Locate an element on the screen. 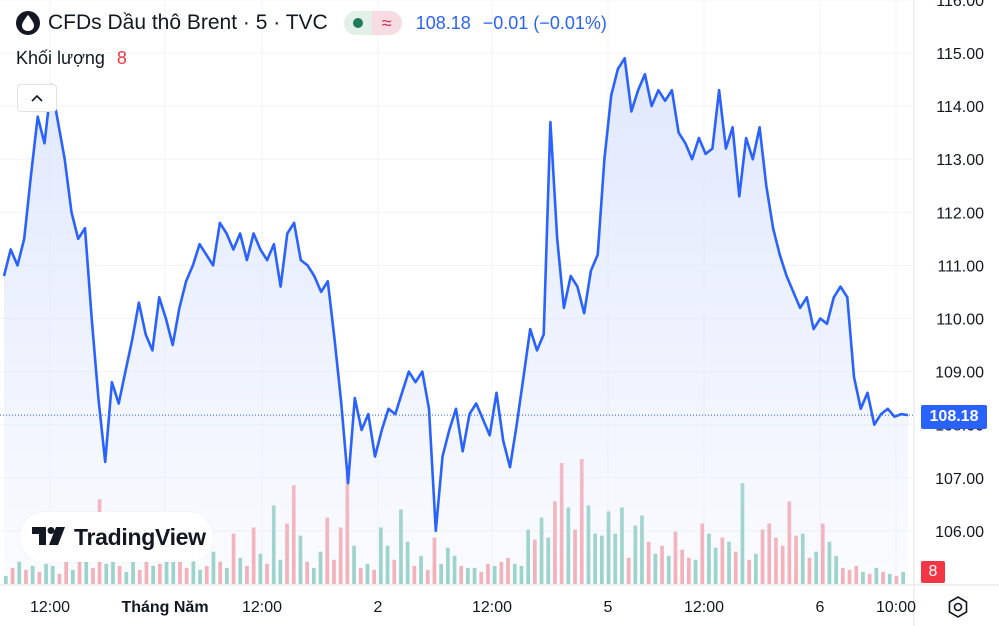 The image size is (999, 626). price-change: −0.01 (−0.01%) is located at coordinates (544, 22).